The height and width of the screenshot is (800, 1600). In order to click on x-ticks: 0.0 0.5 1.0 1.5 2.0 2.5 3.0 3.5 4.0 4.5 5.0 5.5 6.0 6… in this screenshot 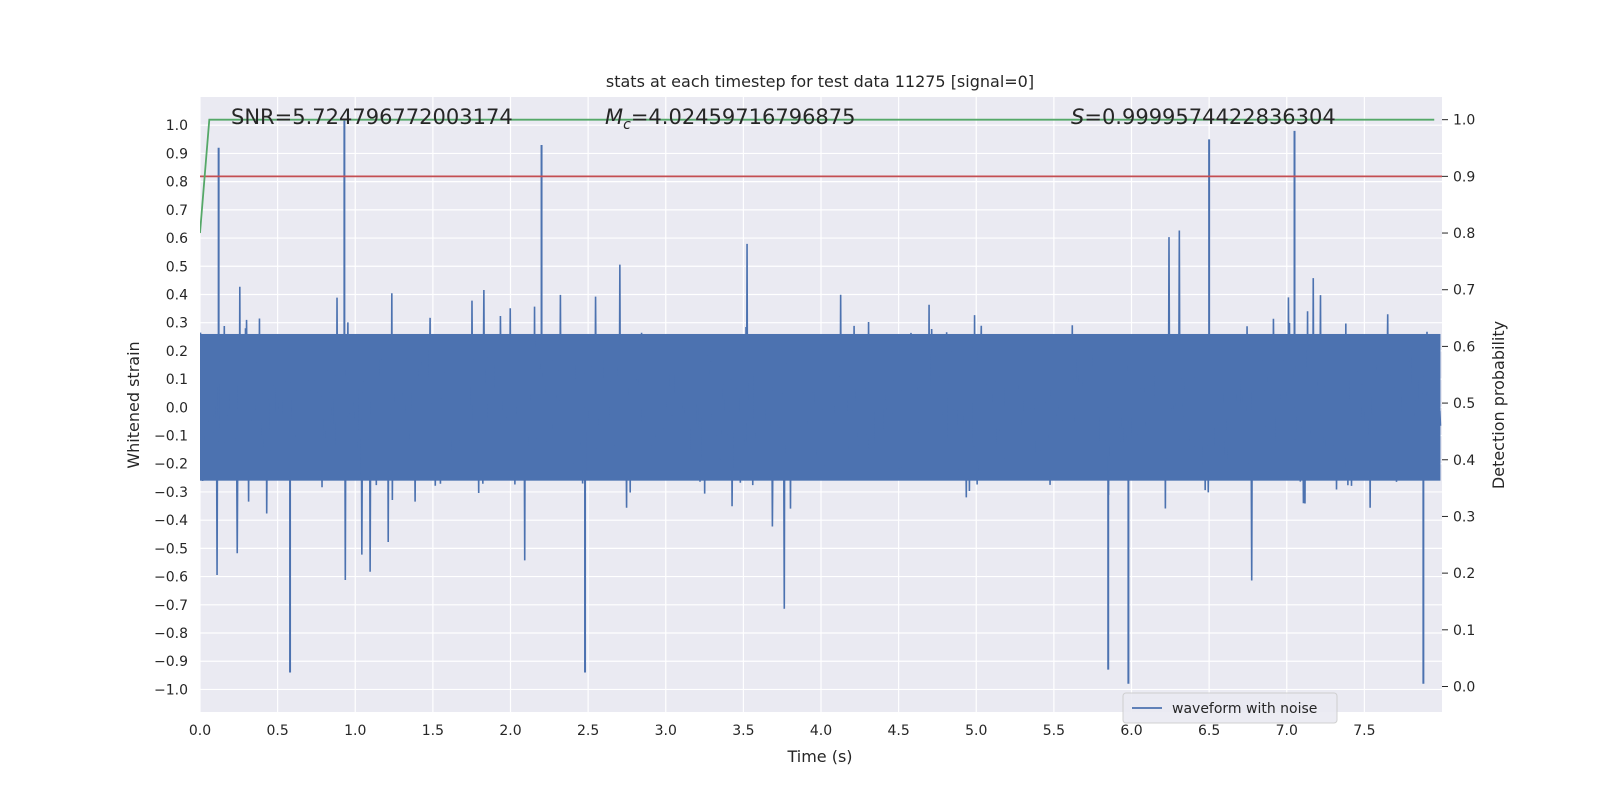, I will do `click(782, 731)`.